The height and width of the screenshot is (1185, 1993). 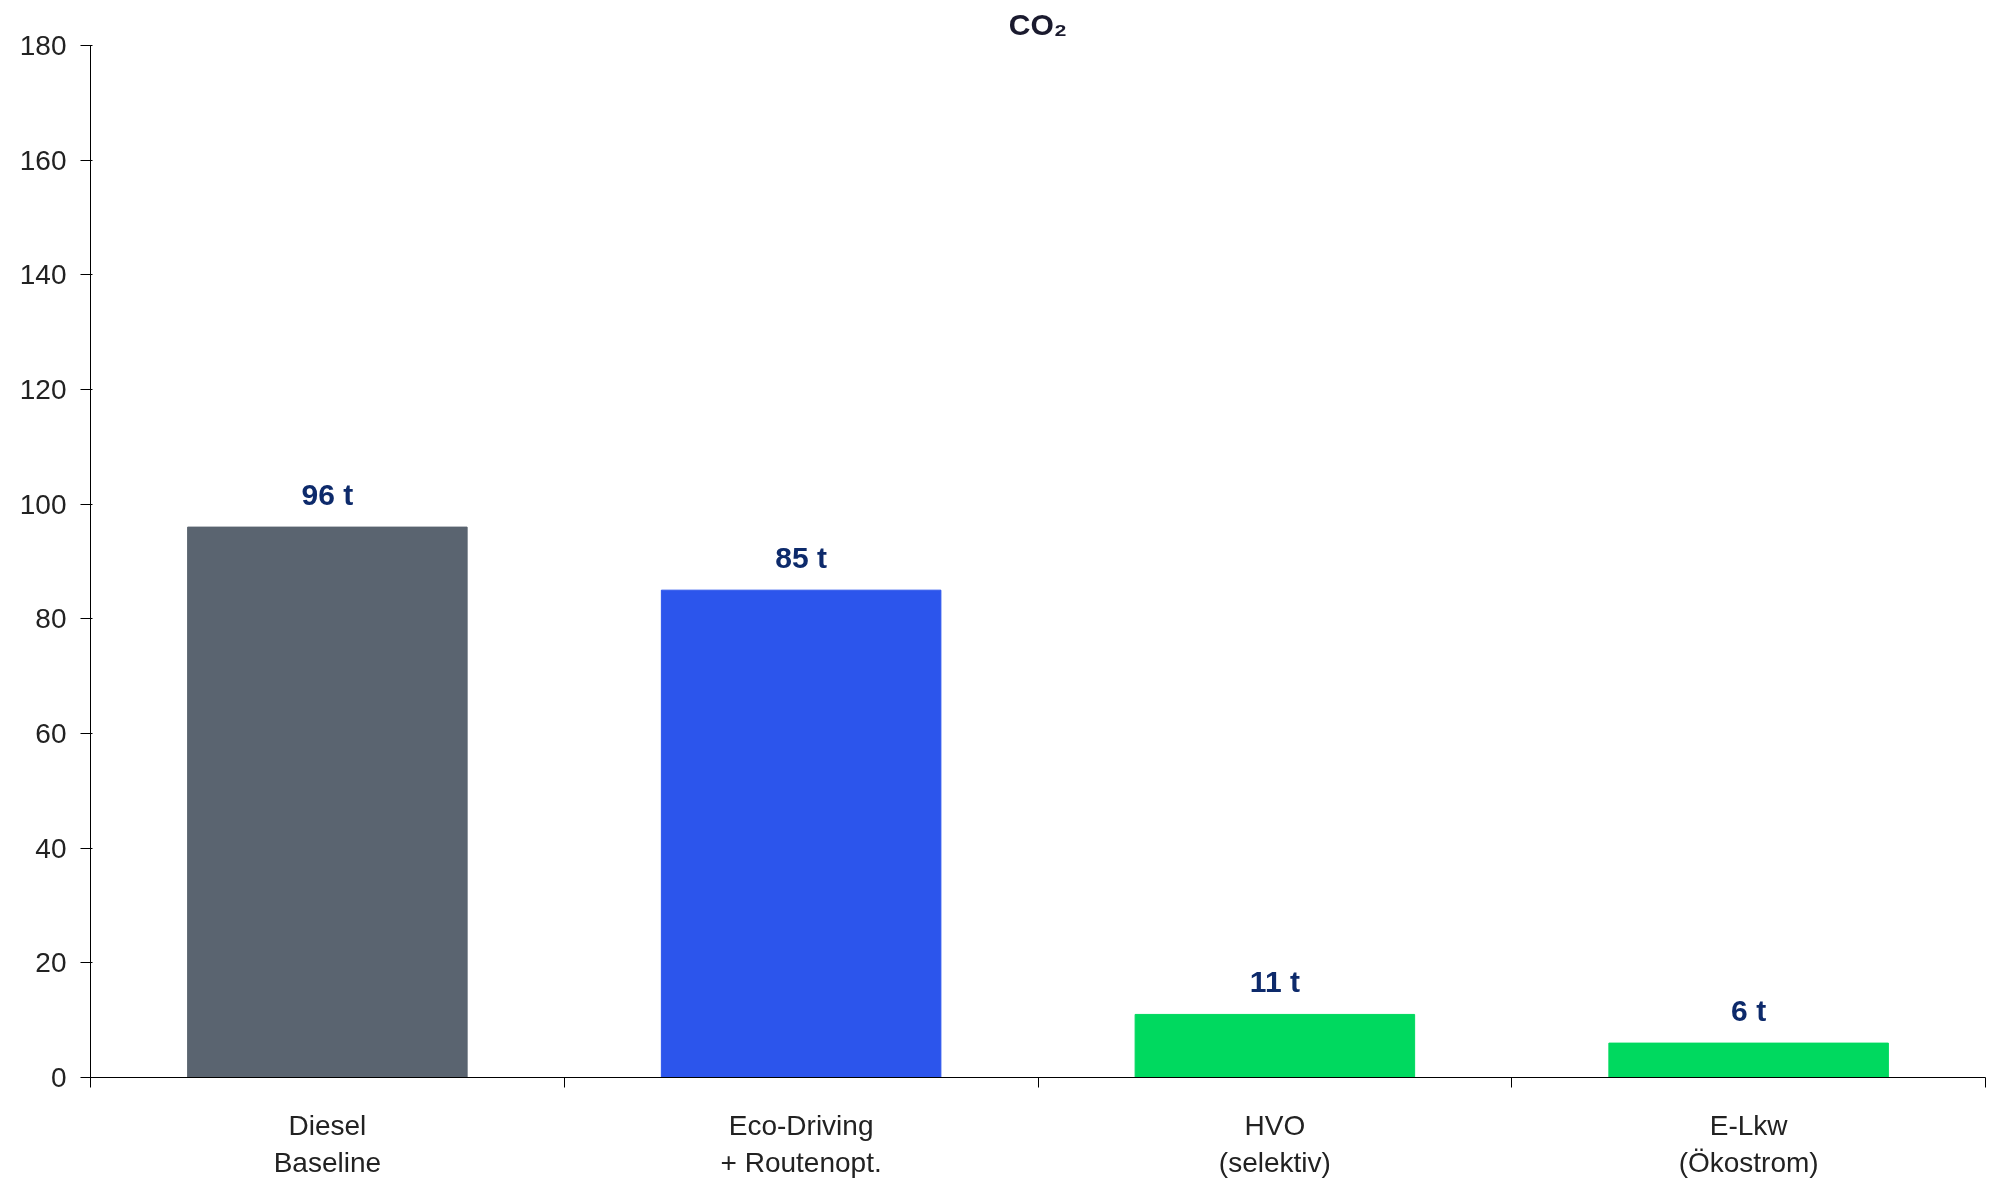 What do you see at coordinates (43, 275) in the screenshot?
I see `y-tick-label: 140` at bounding box center [43, 275].